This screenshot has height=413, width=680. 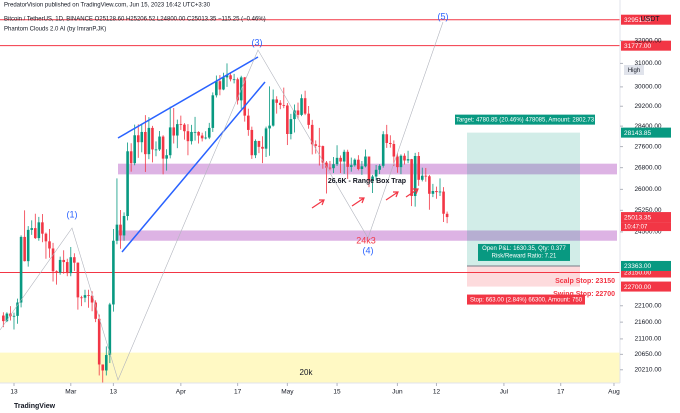 I want to click on stop-note: Swing Stop: 22700, so click(x=584, y=294).